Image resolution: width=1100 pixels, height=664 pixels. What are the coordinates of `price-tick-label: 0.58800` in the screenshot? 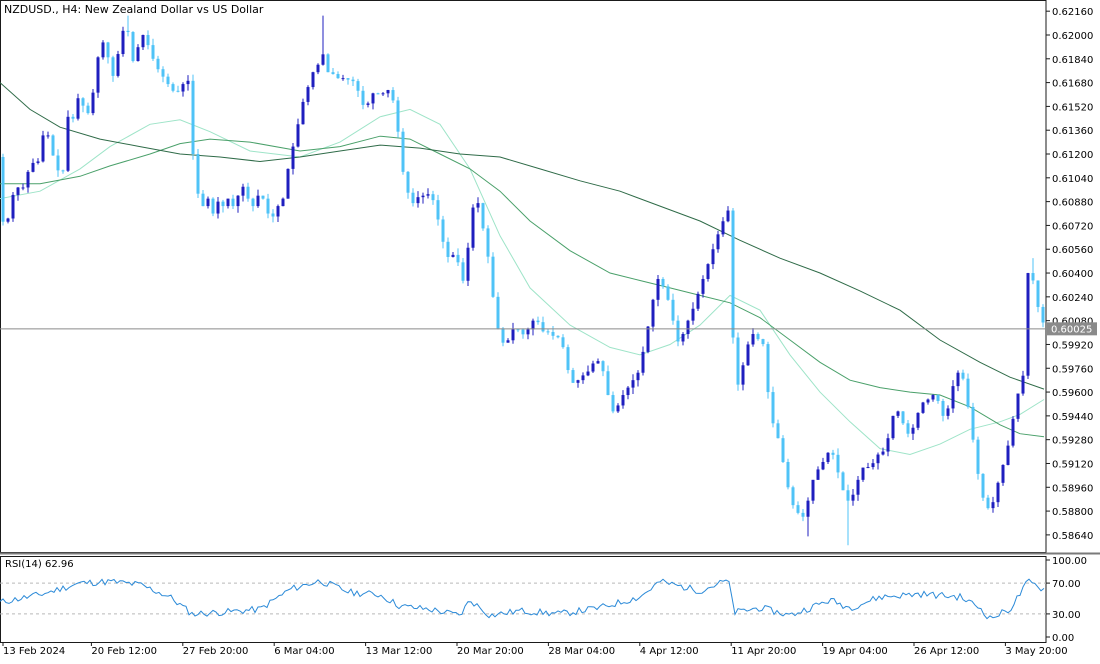 It's located at (1072, 512).